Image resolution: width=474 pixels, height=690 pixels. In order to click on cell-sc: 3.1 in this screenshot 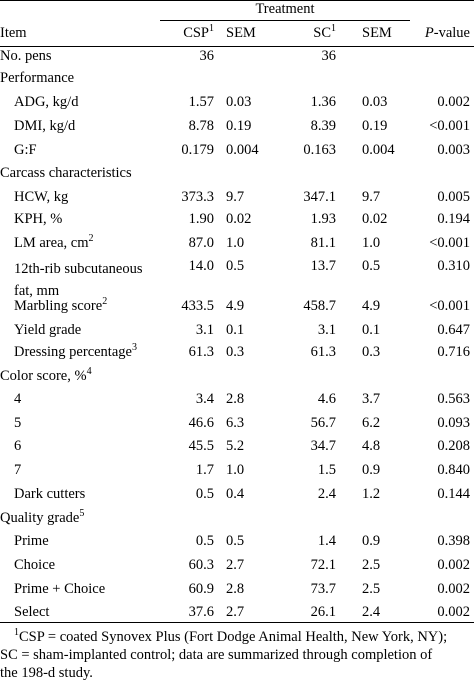, I will do `click(326, 330)`.